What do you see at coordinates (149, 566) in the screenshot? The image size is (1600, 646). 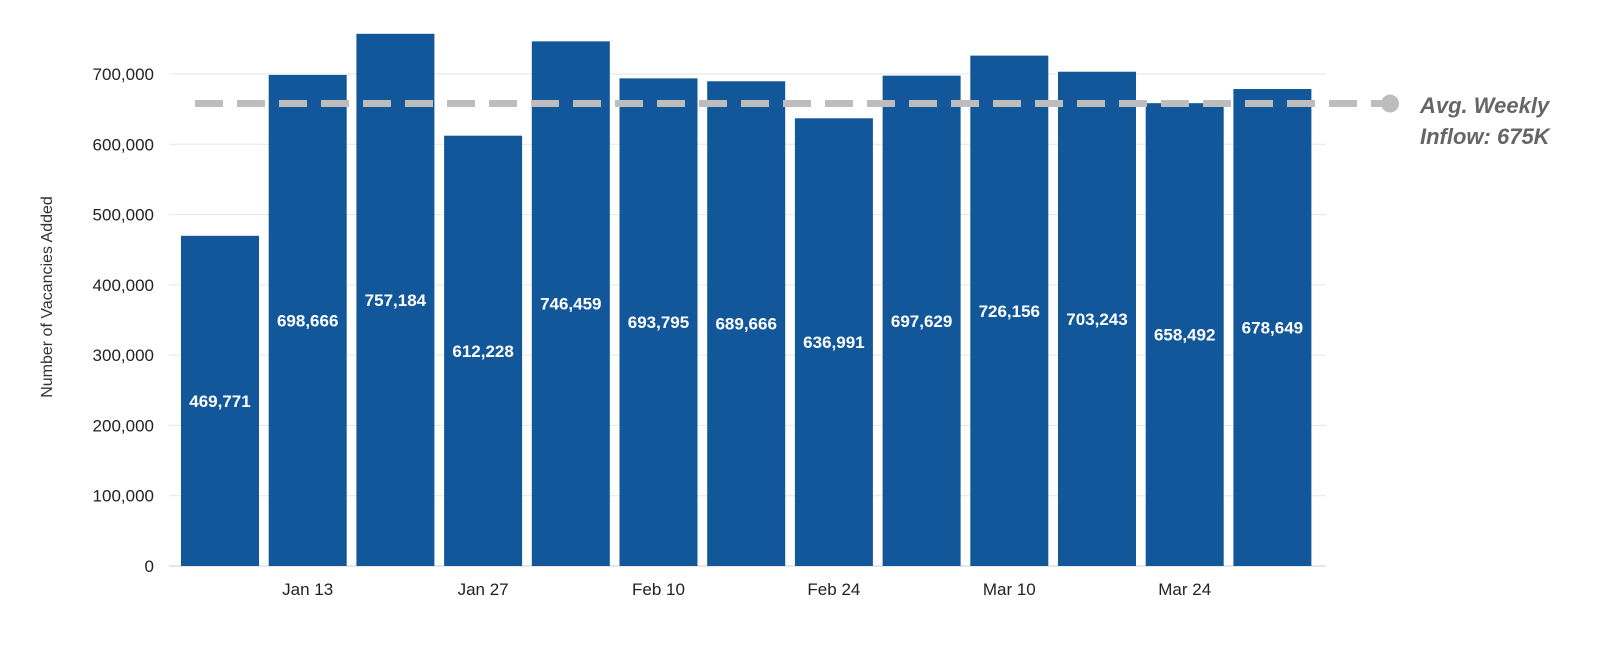 I see `y-tick-label: 0` at bounding box center [149, 566].